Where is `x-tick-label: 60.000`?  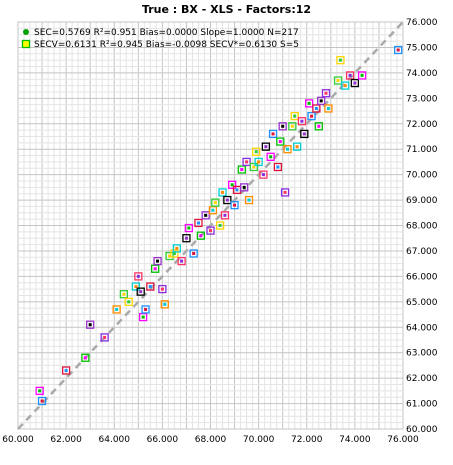
x-tick-label: 60.000 is located at coordinates (18, 440).